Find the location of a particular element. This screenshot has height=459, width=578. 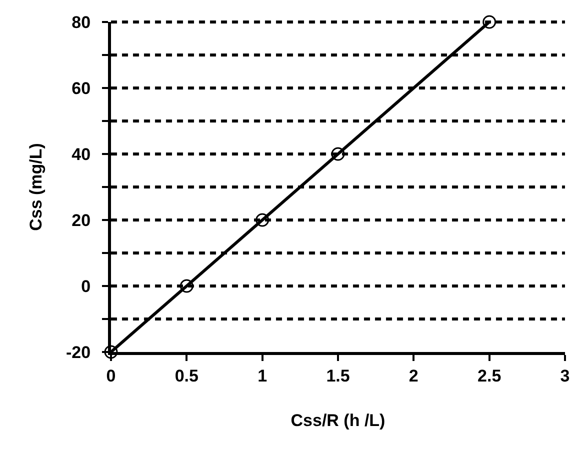

y-tick-label: 20 is located at coordinates (81, 220).